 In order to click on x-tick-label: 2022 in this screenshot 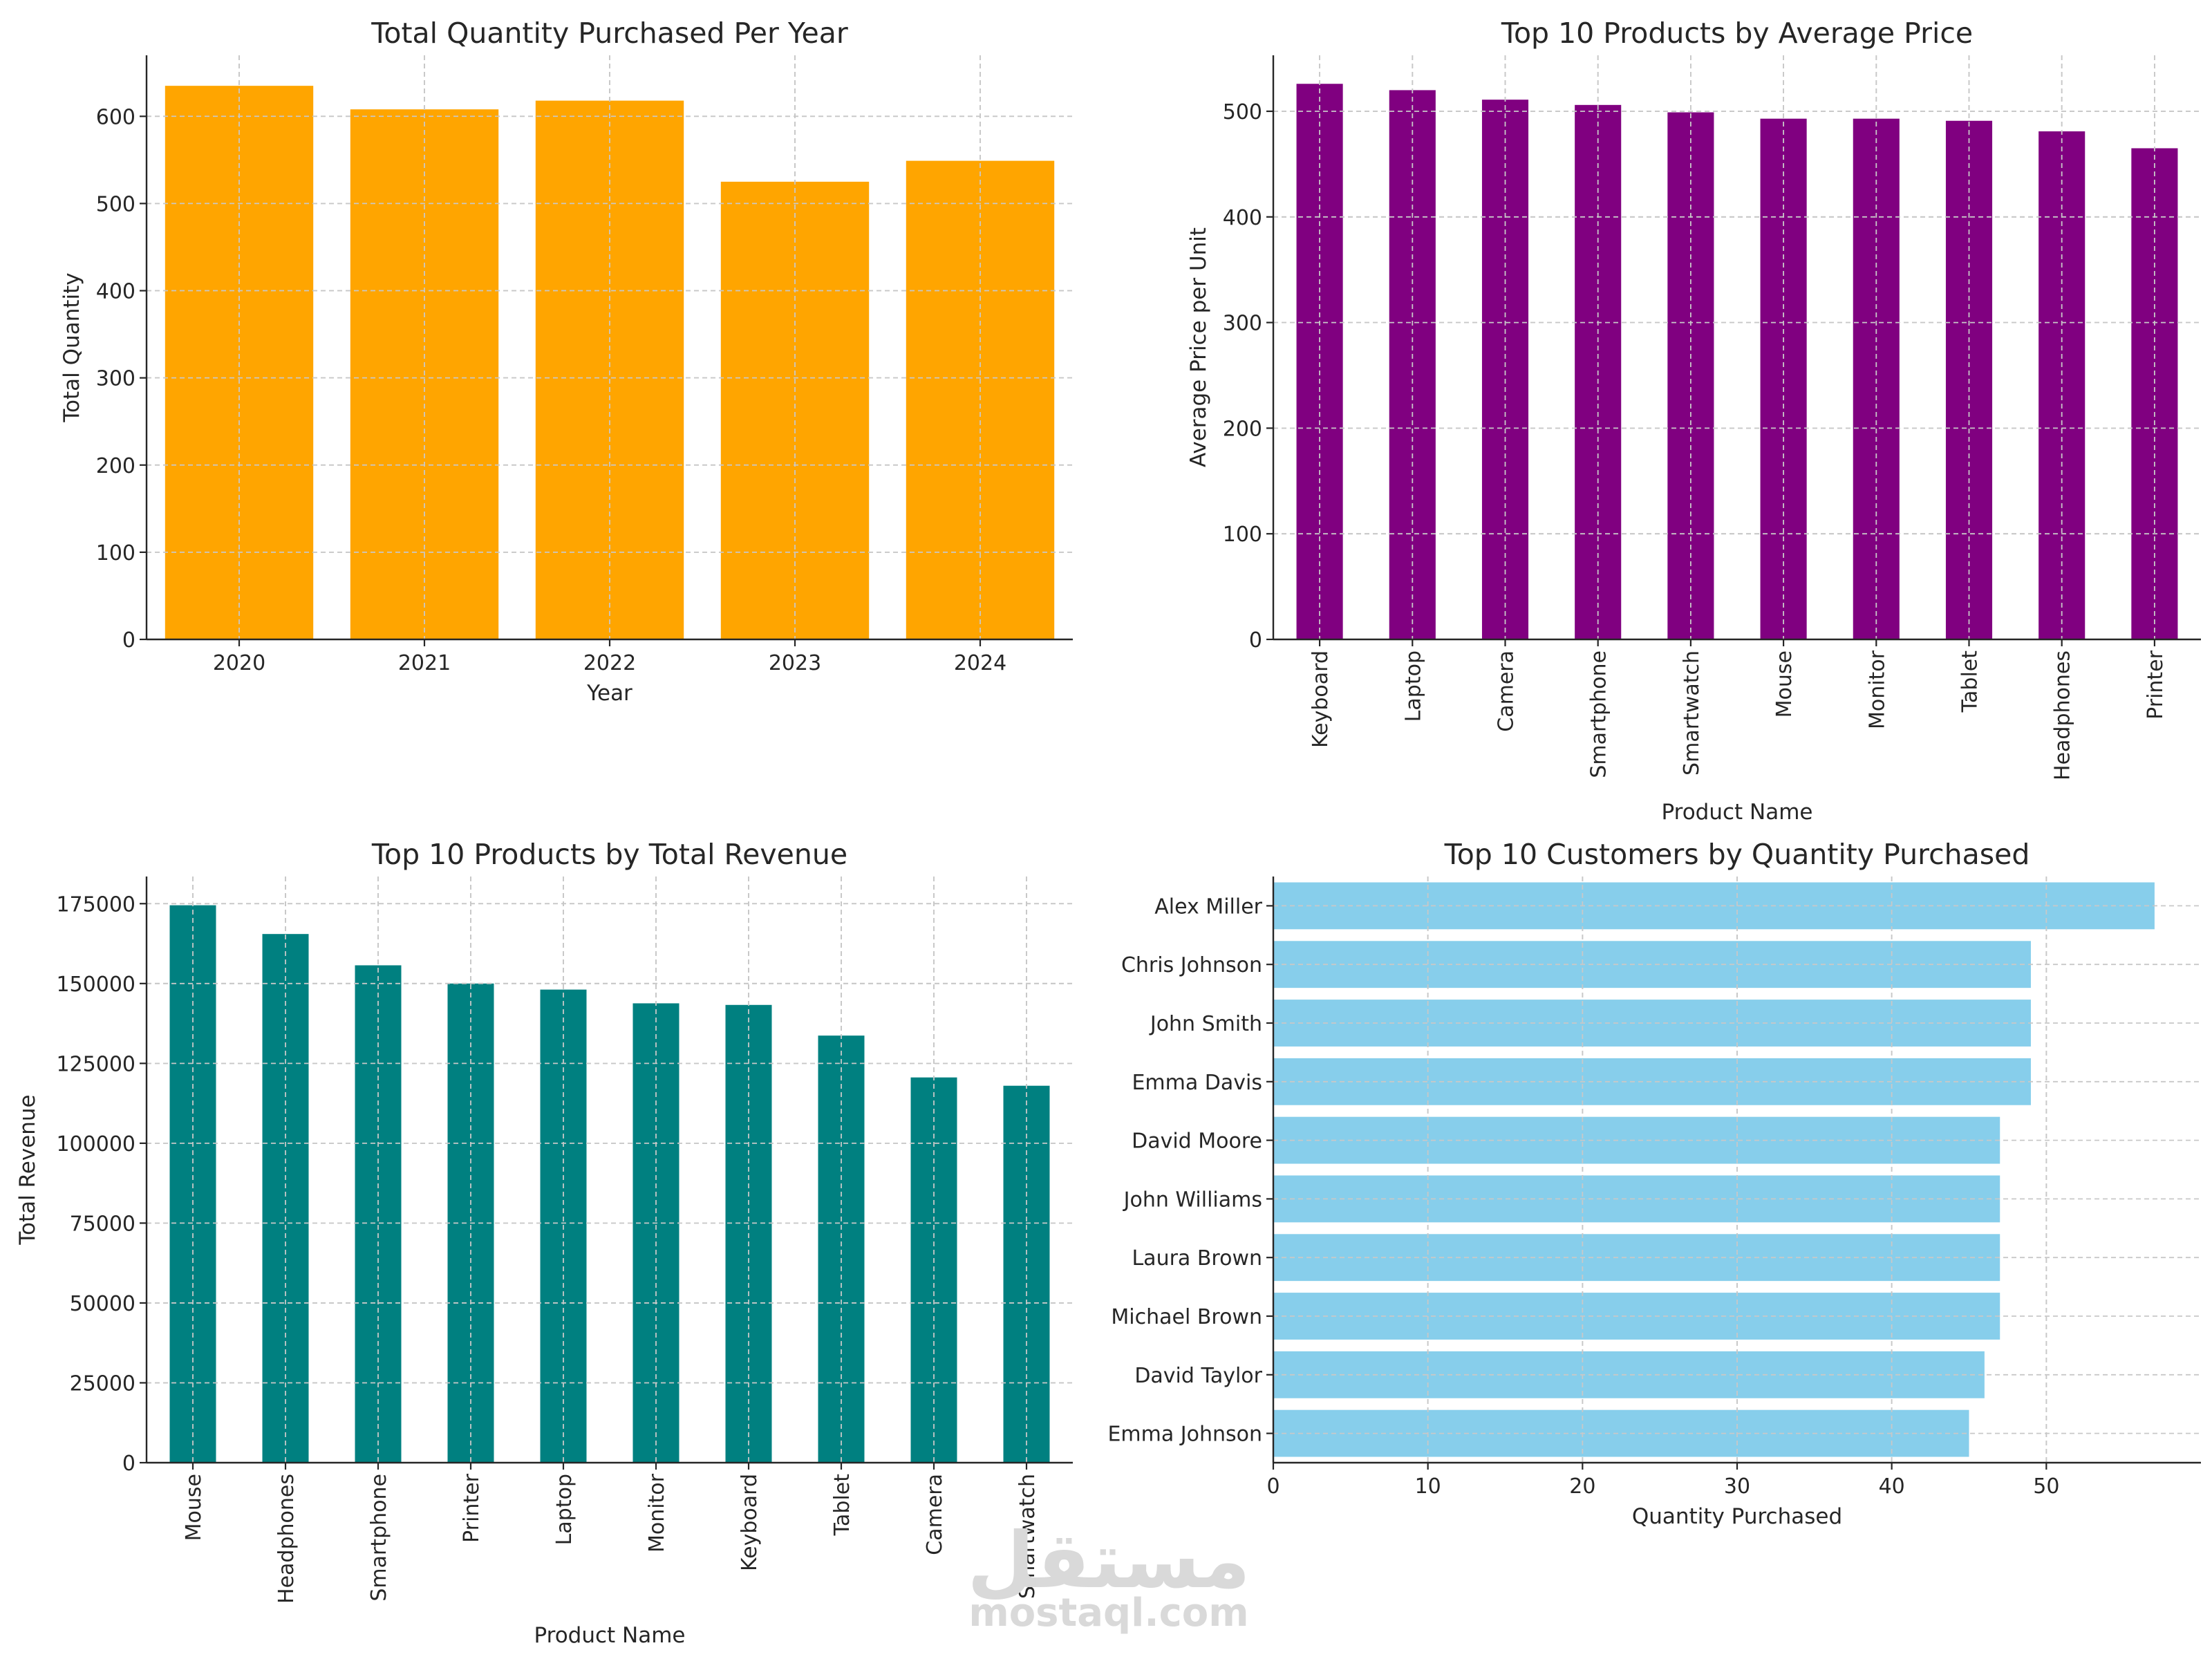, I will do `click(609, 663)`.